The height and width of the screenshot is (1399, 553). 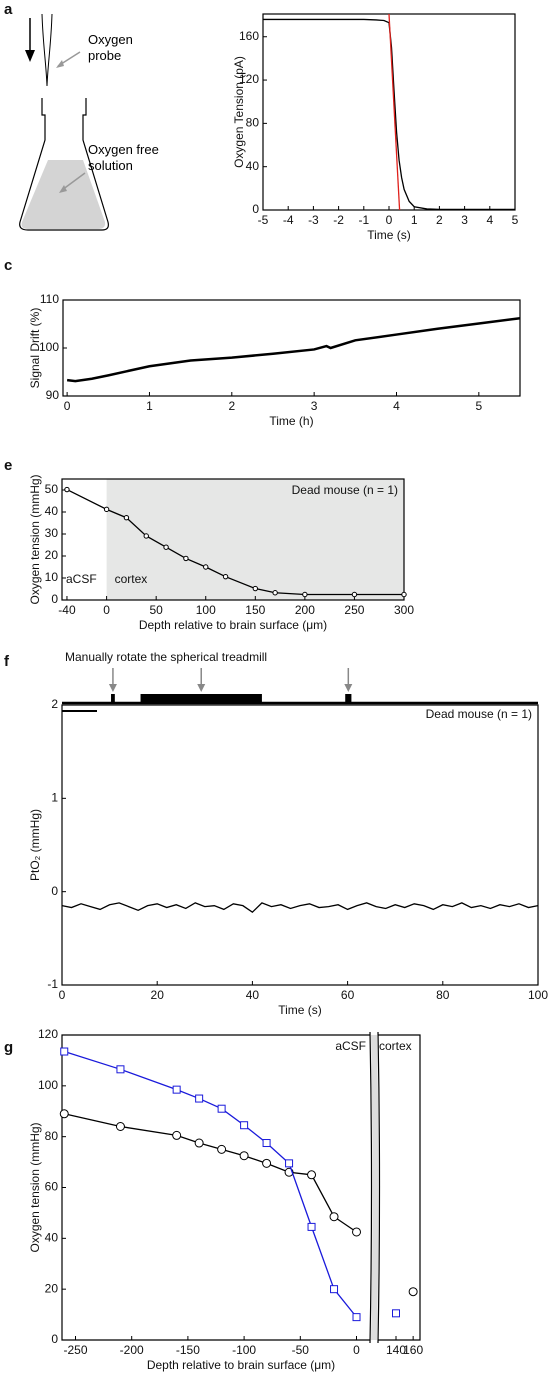 I want to click on axis-break-fill, so click(x=375, y=1187).